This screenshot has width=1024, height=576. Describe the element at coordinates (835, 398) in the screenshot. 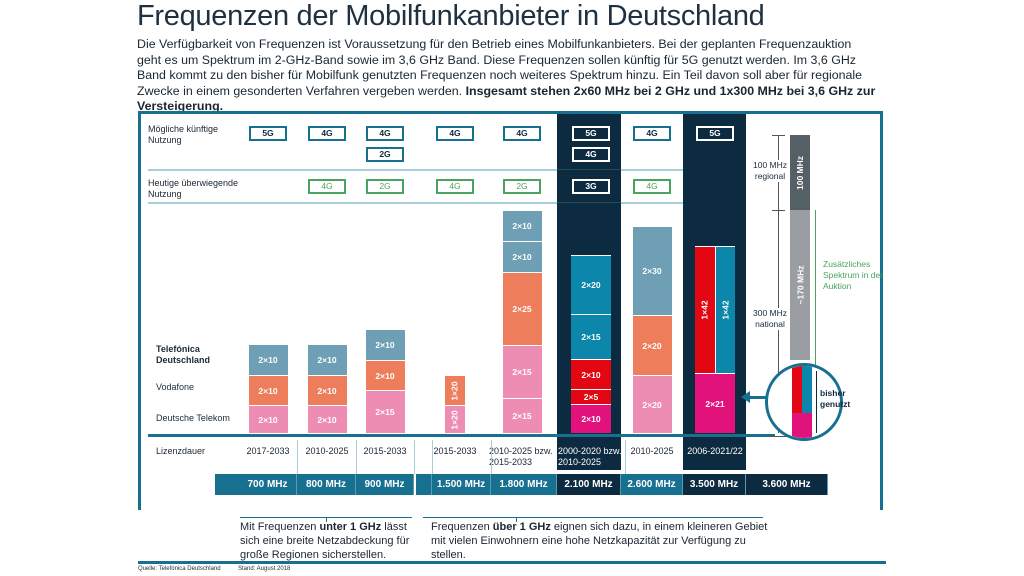

I see `used-label: bisher genutzt` at that location.